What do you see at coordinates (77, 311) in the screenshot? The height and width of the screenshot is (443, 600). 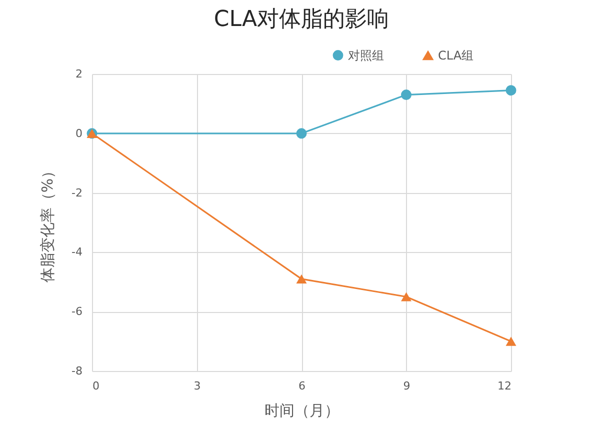 I see `y-tick-label: -6` at bounding box center [77, 311].